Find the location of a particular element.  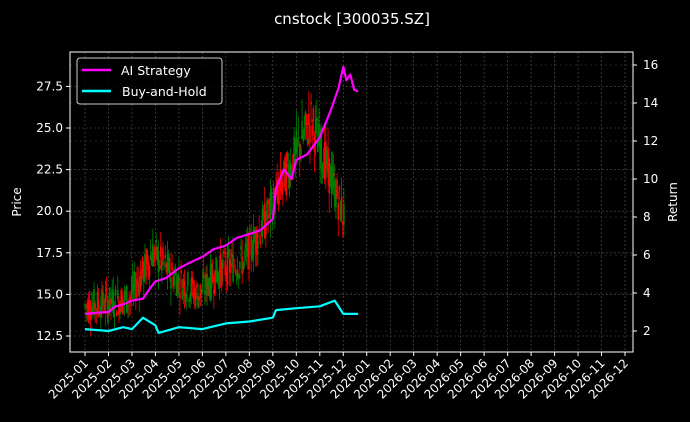

legend-box is located at coordinates (149, 81).